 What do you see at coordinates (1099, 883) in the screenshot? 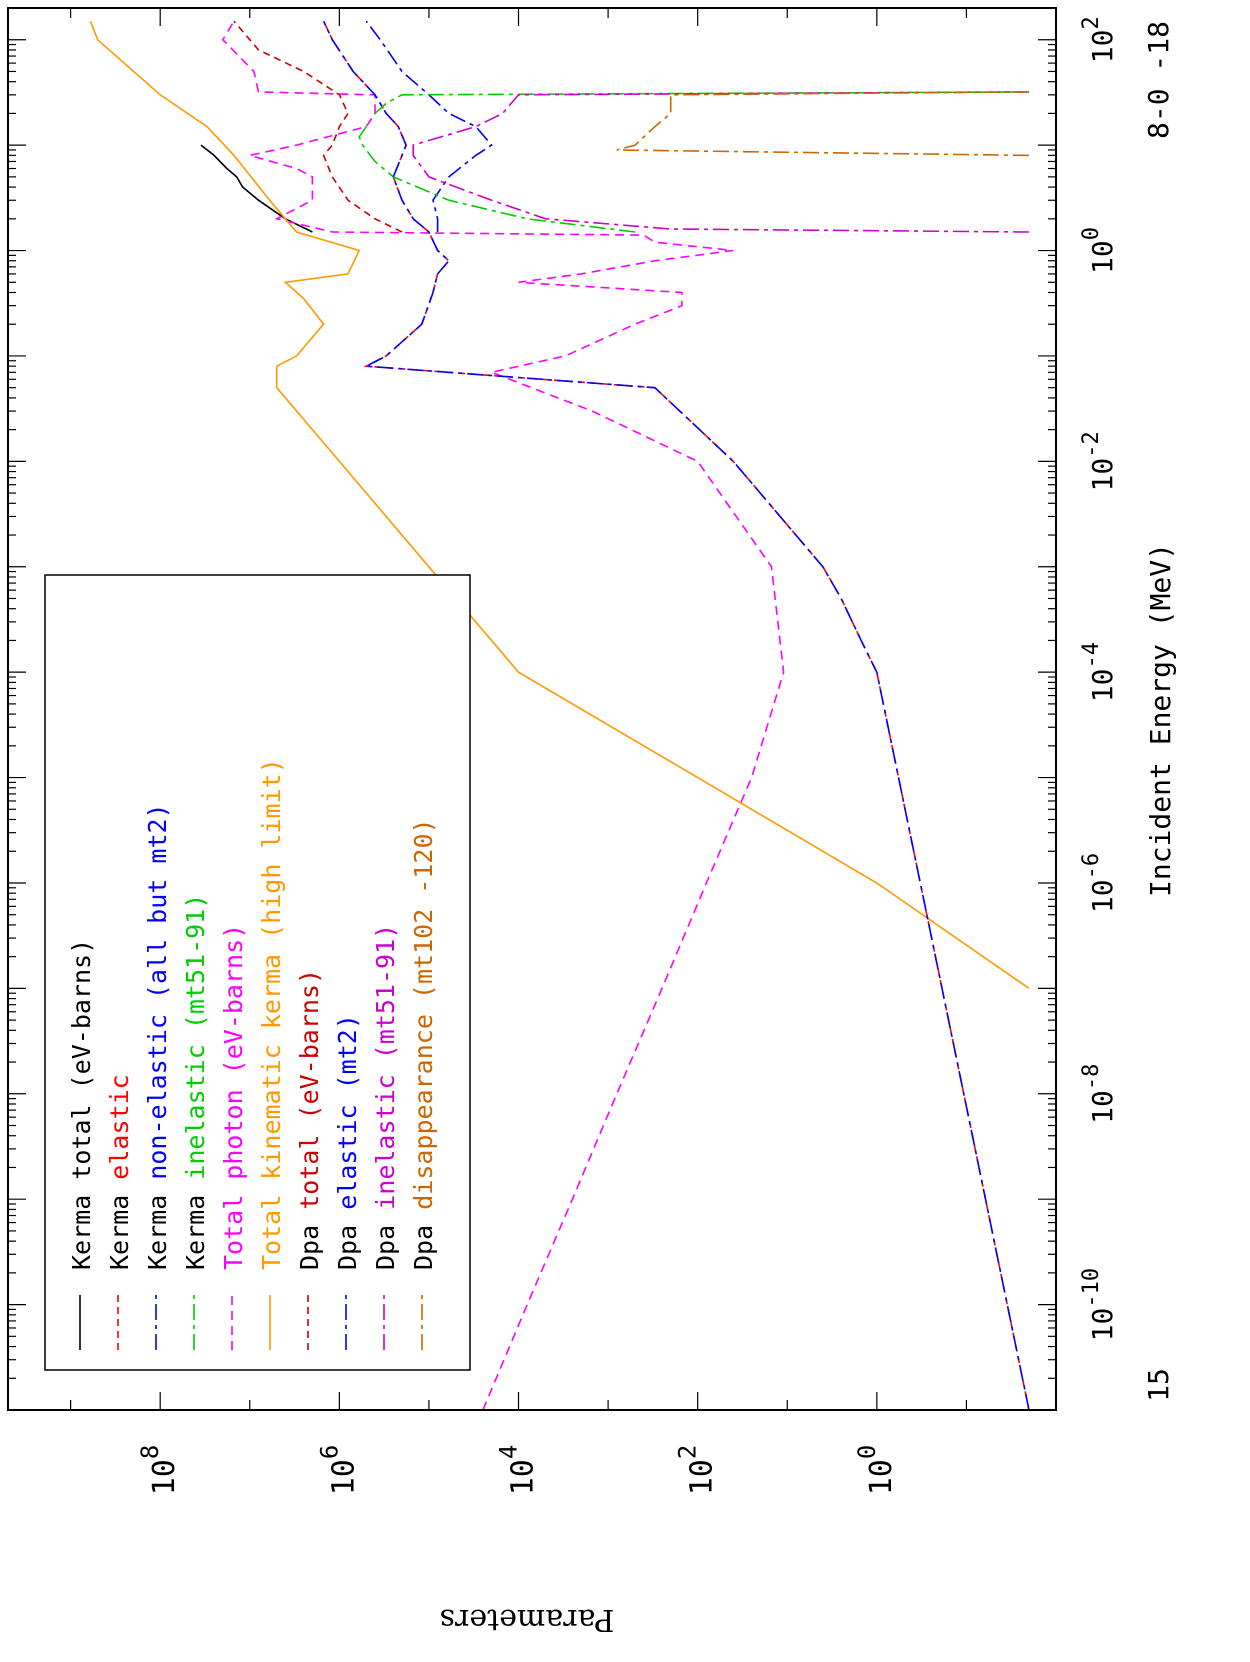
I see `x-tick-label: 10-6` at bounding box center [1099, 883].